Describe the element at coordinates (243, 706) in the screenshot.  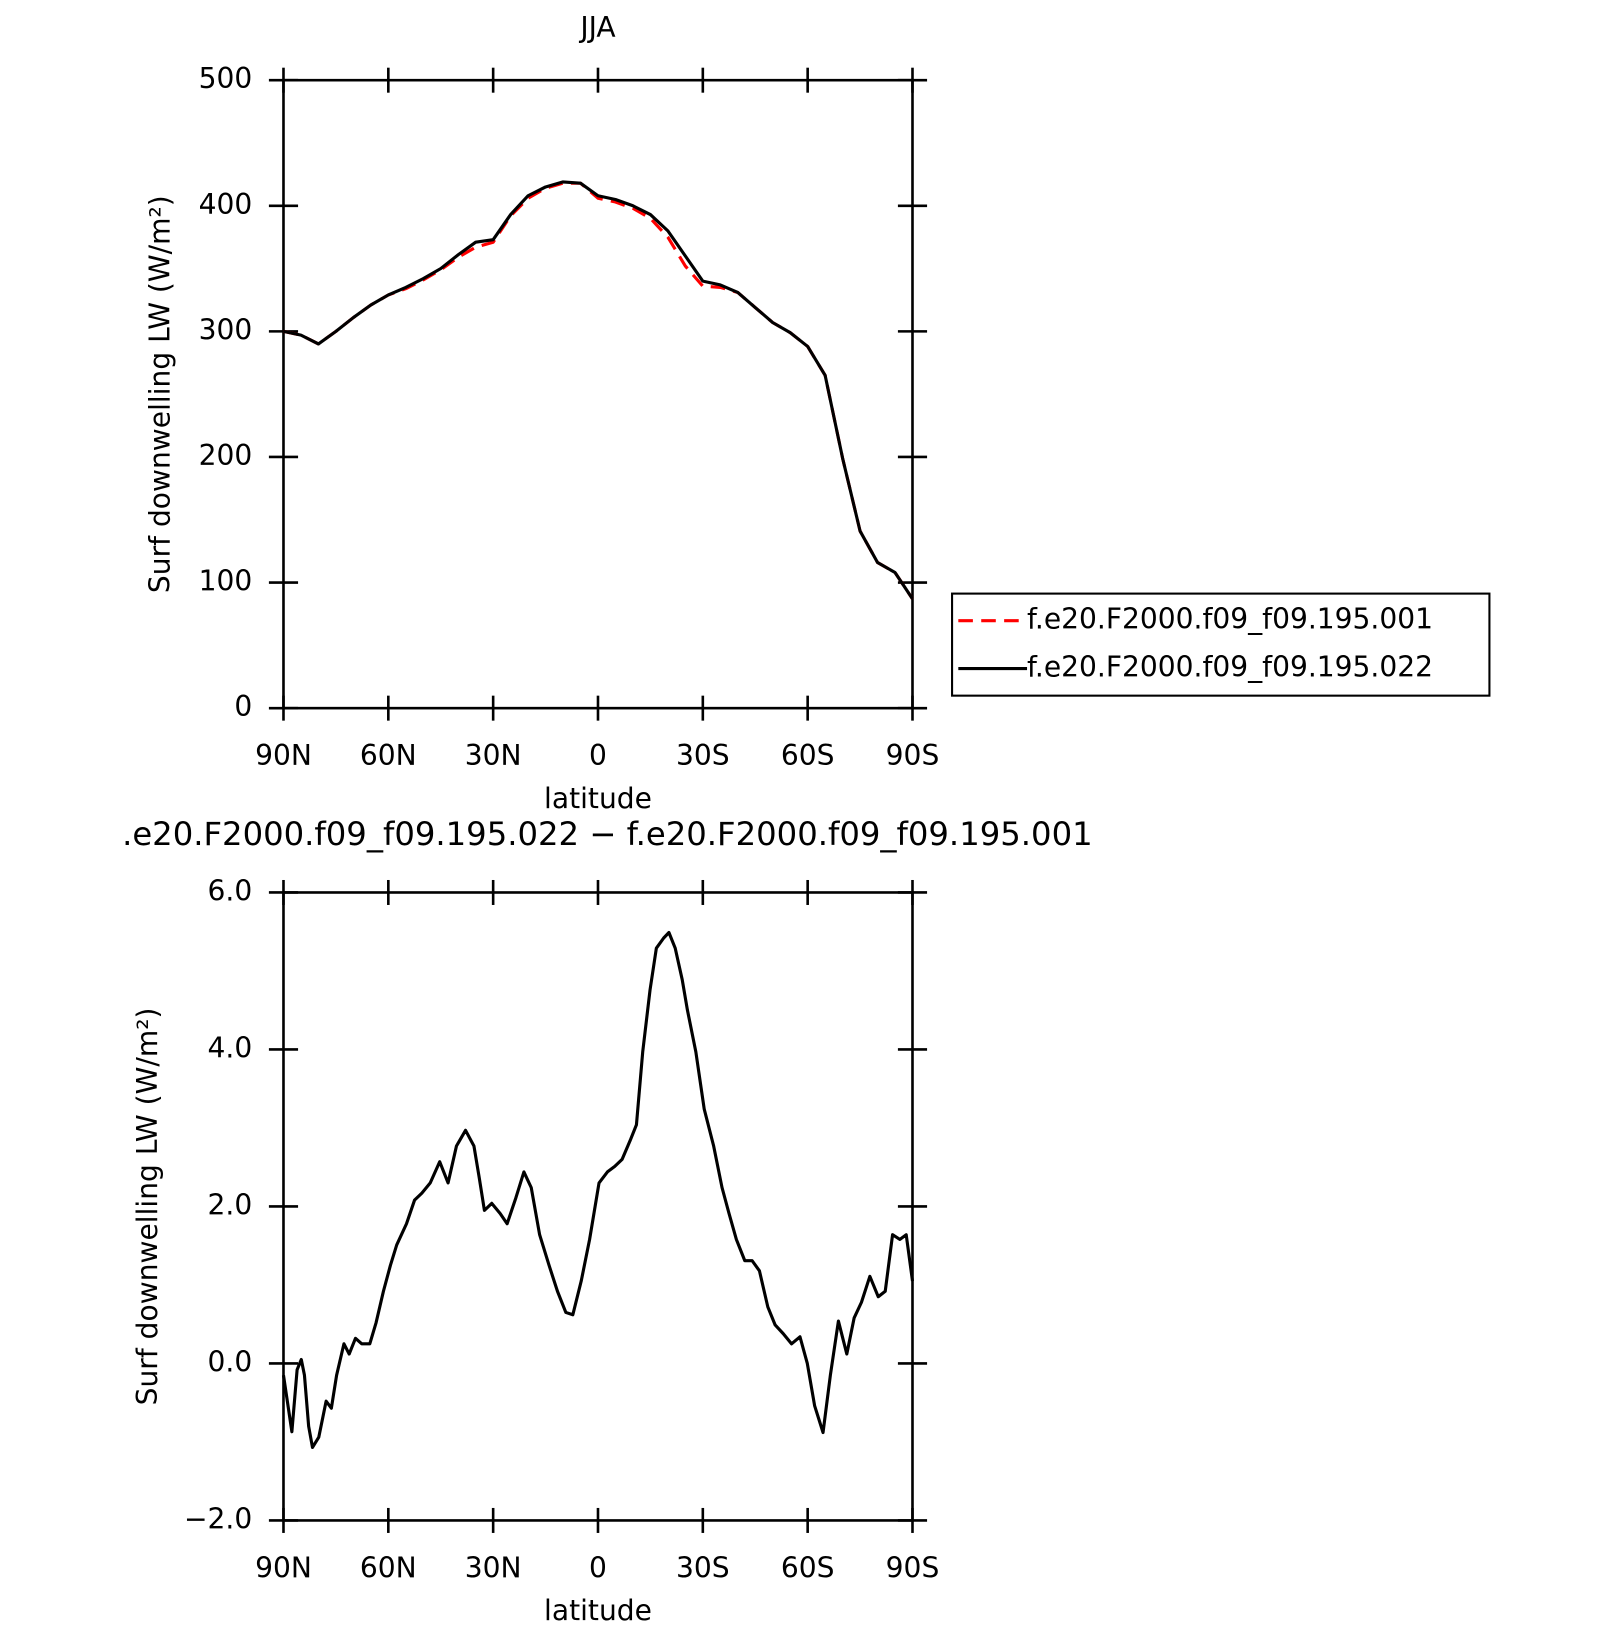
I see `y-tick-label: 0` at that location.